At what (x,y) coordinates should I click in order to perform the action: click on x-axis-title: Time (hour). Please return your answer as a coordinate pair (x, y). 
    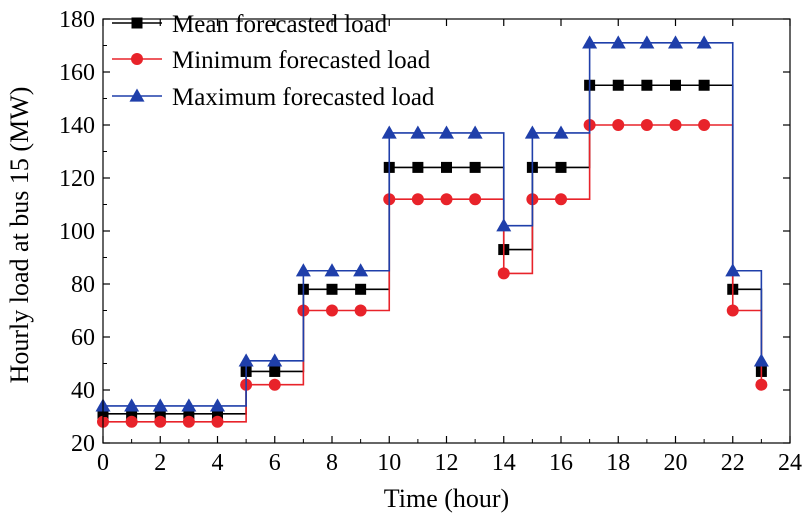
    Looking at the image, I should click on (446, 498).